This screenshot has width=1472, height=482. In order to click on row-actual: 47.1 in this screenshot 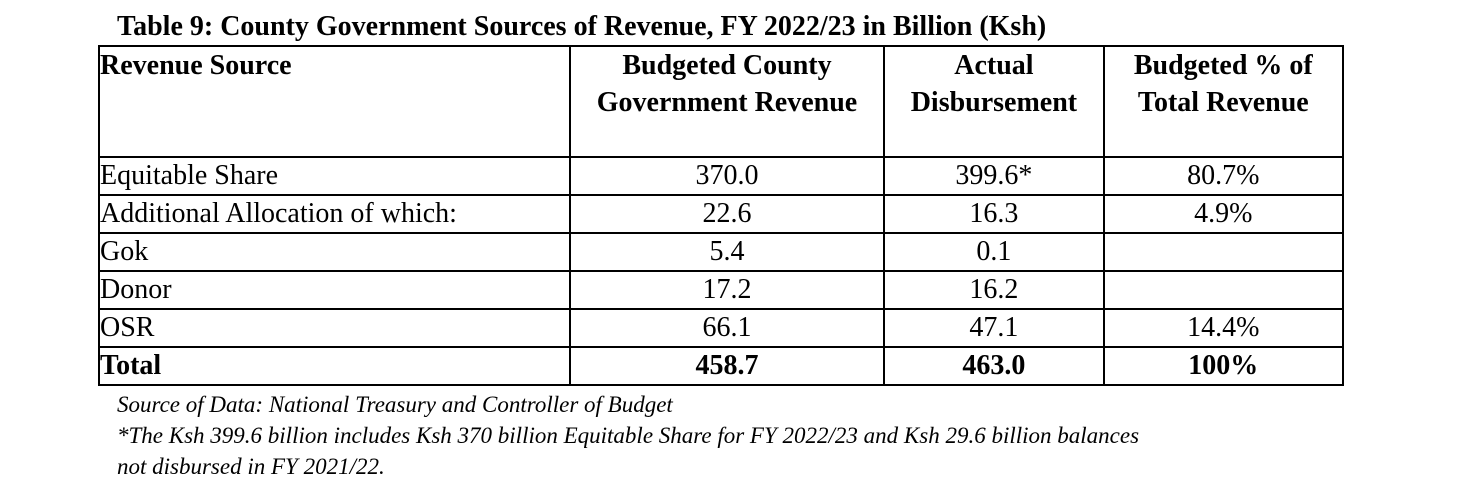, I will do `click(994, 328)`.